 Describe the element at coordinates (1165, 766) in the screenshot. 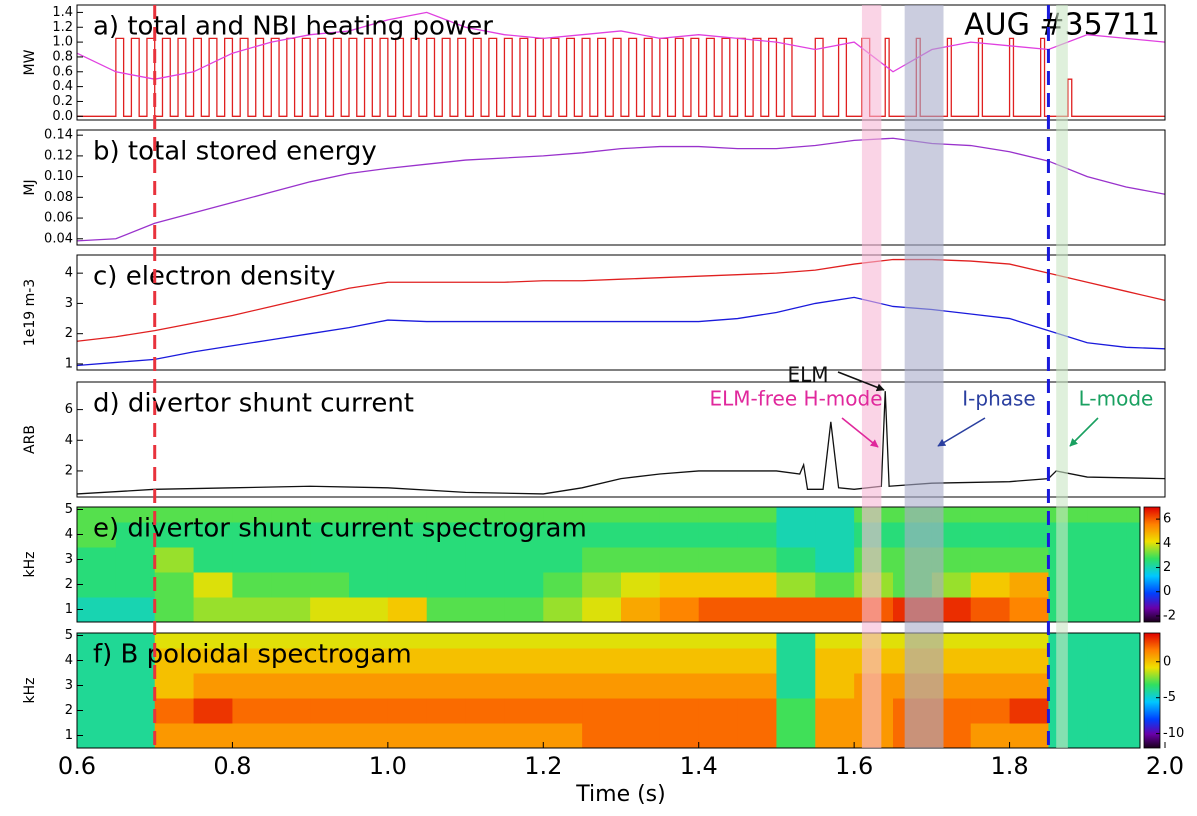

I see `x-tick-label: 2.0` at that location.